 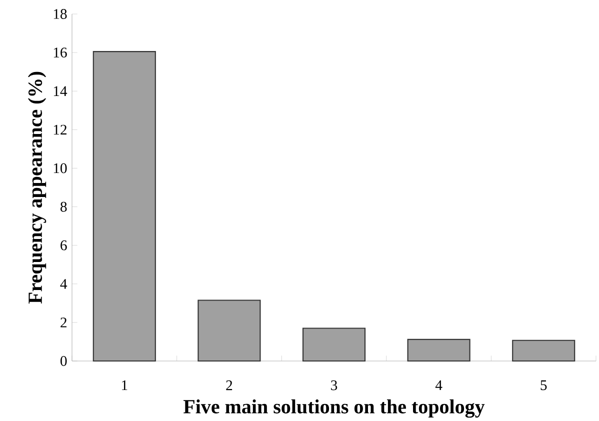 I want to click on y-tick-label: 8, so click(x=63, y=207).